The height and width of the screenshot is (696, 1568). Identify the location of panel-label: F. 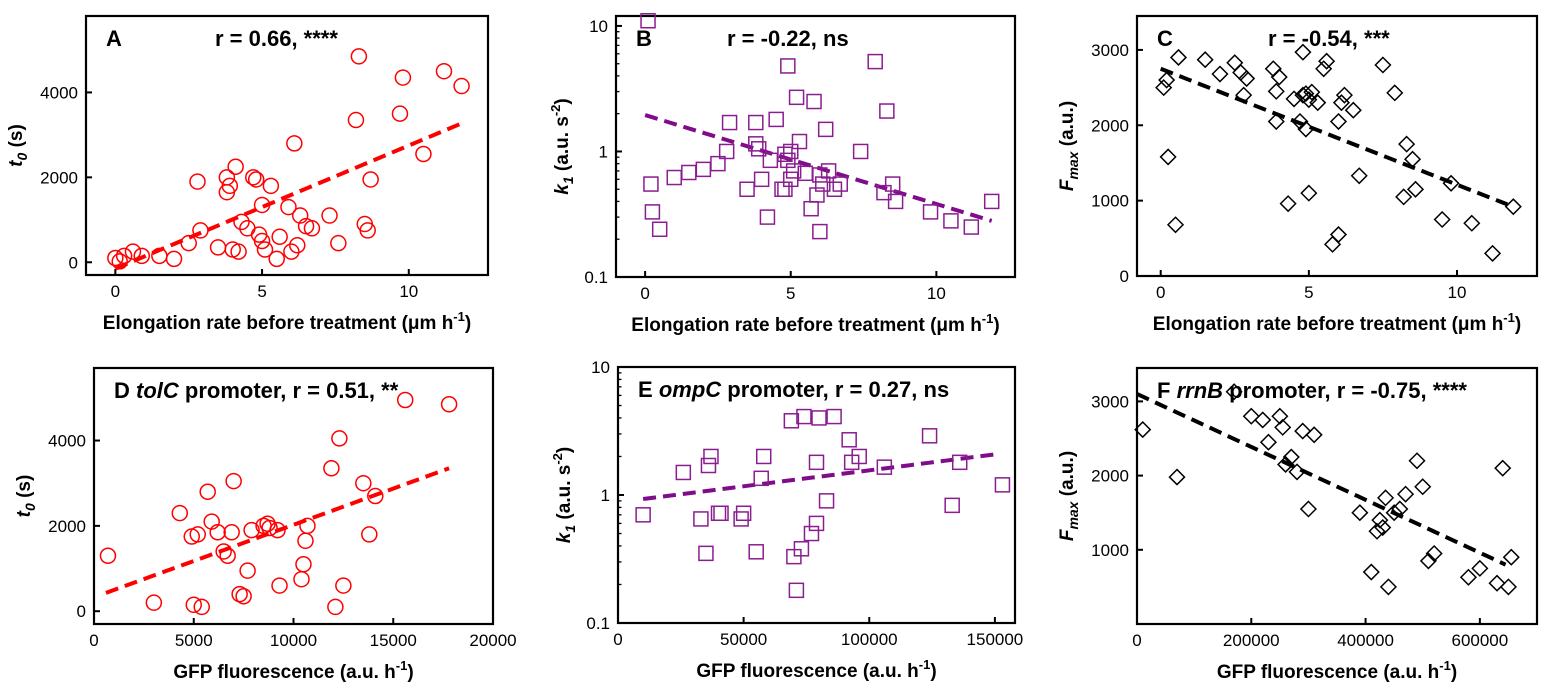
(1163, 390).